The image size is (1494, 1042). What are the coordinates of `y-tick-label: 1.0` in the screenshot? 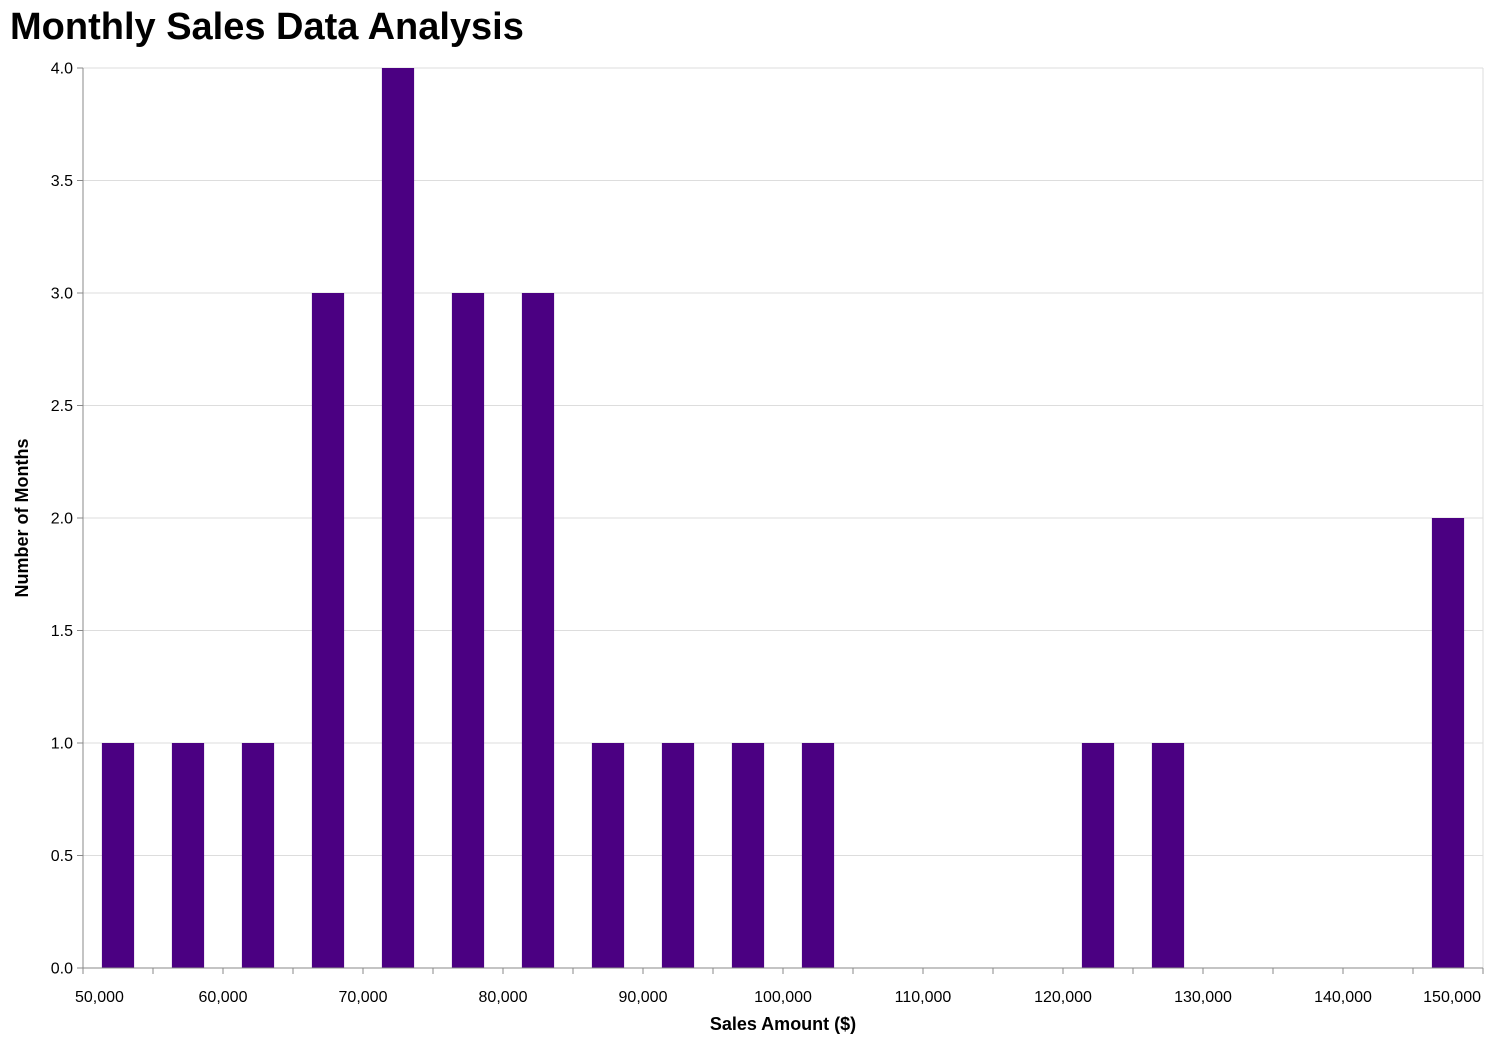 It's located at (62, 744).